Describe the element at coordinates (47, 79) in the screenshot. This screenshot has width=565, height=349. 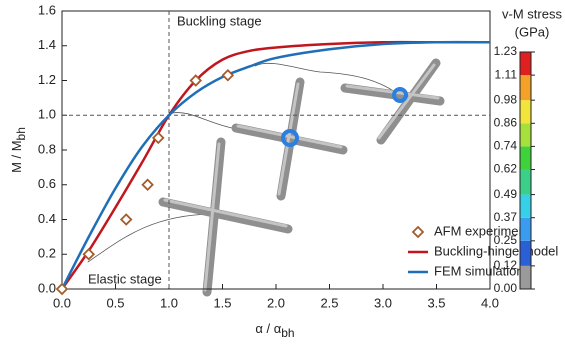
I see `y-tick-label: 1.2` at that location.